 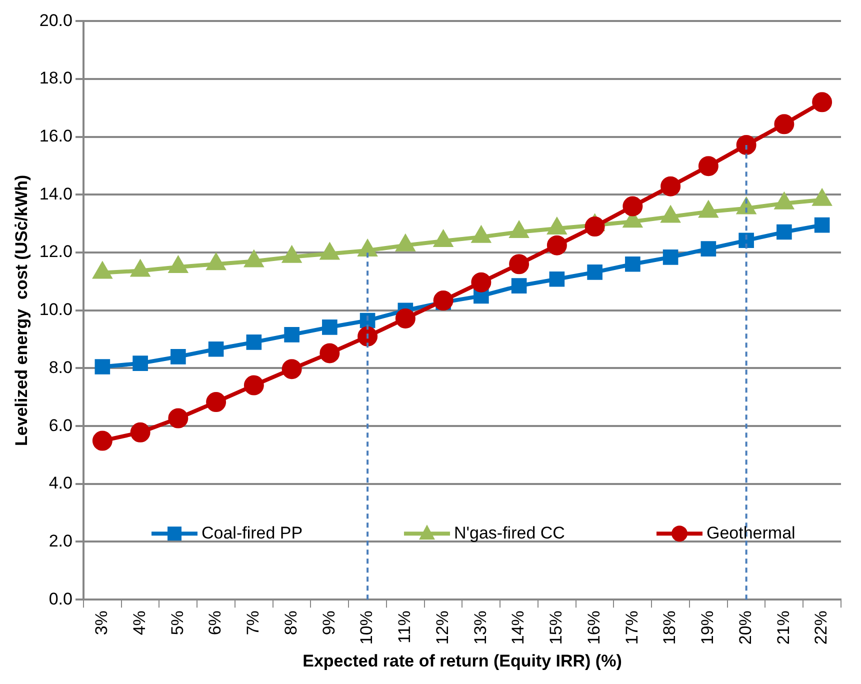 What do you see at coordinates (670, 627) in the screenshot?
I see `x-tick-label: 18%` at bounding box center [670, 627].